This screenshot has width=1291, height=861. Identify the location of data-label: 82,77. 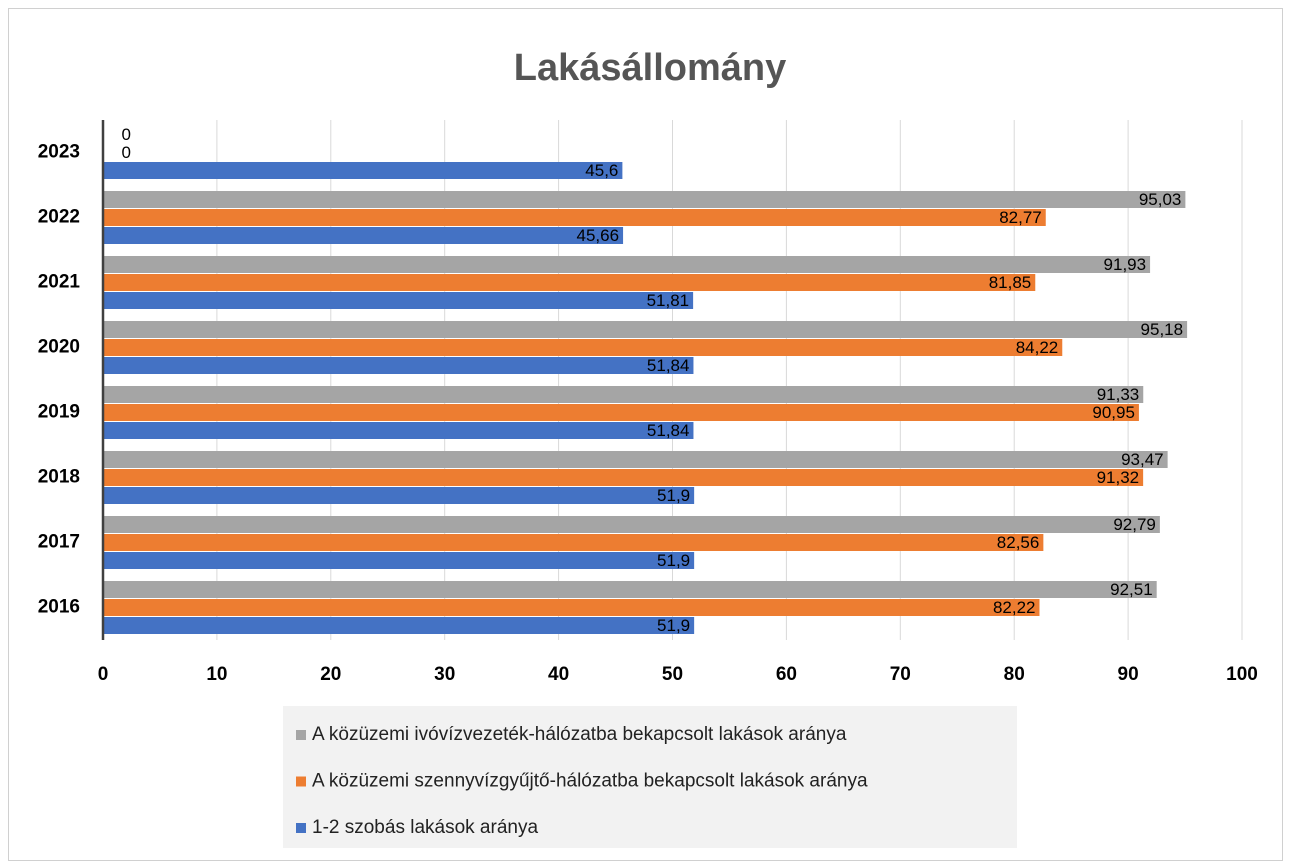
(1020, 217).